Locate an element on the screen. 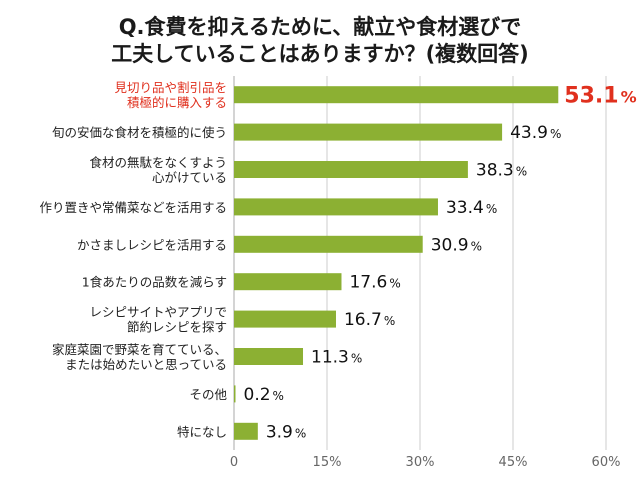  value-label: 53.1% is located at coordinates (600, 96).